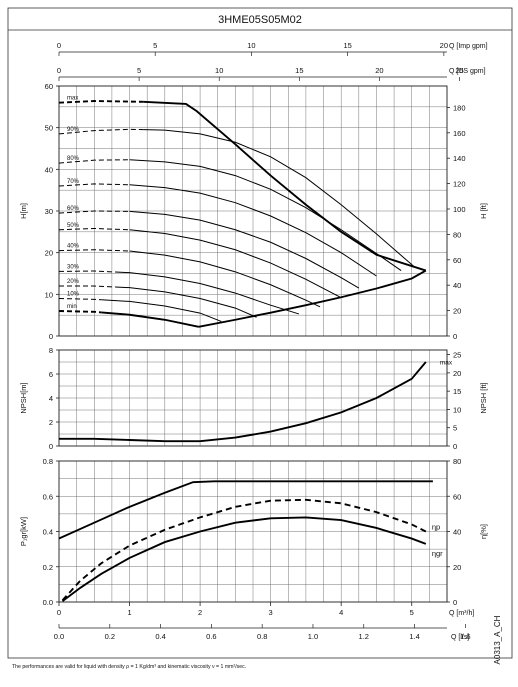 The width and height of the screenshot is (518, 687). Describe the element at coordinates (457, 409) in the screenshot. I see `y-tick-label-right: 10` at that location.